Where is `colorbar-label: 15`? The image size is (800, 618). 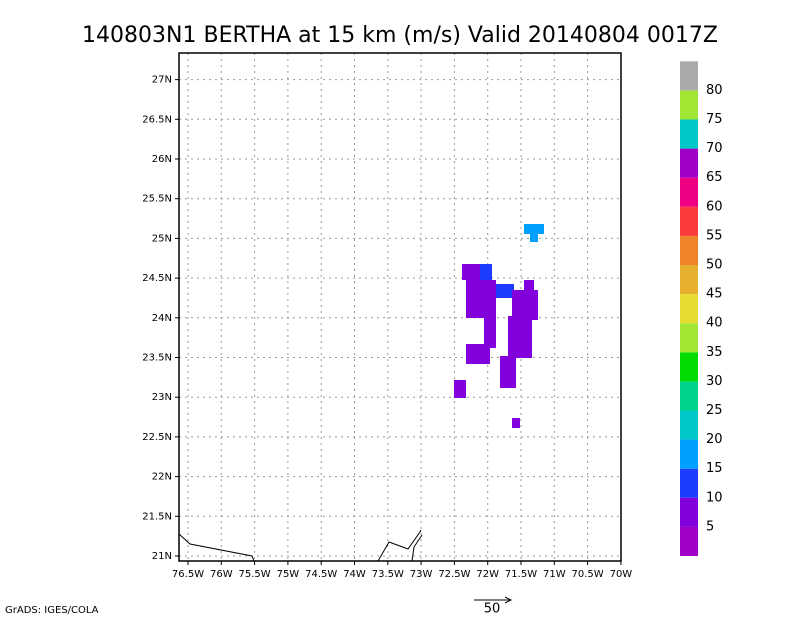
colorbar-label: 15 is located at coordinates (714, 468).